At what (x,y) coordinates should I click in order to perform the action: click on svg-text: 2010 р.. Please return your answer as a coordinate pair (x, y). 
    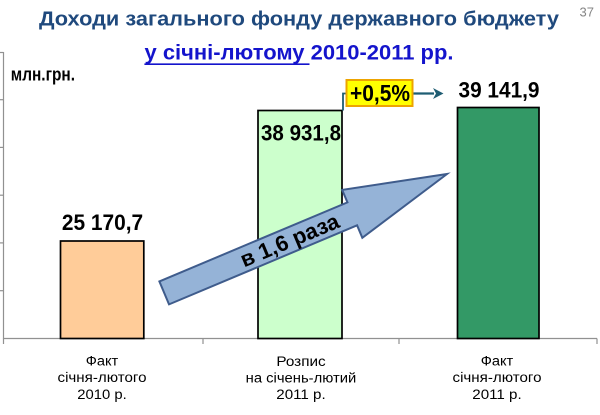
    Looking at the image, I should click on (101, 394).